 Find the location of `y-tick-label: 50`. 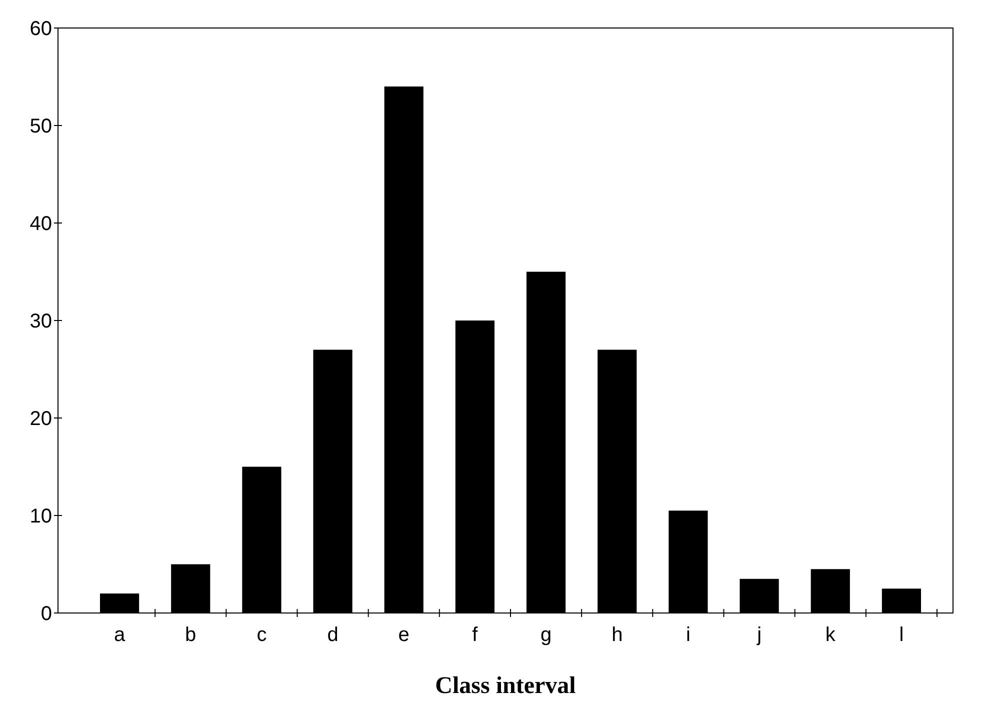

y-tick-label: 50 is located at coordinates (41, 127).